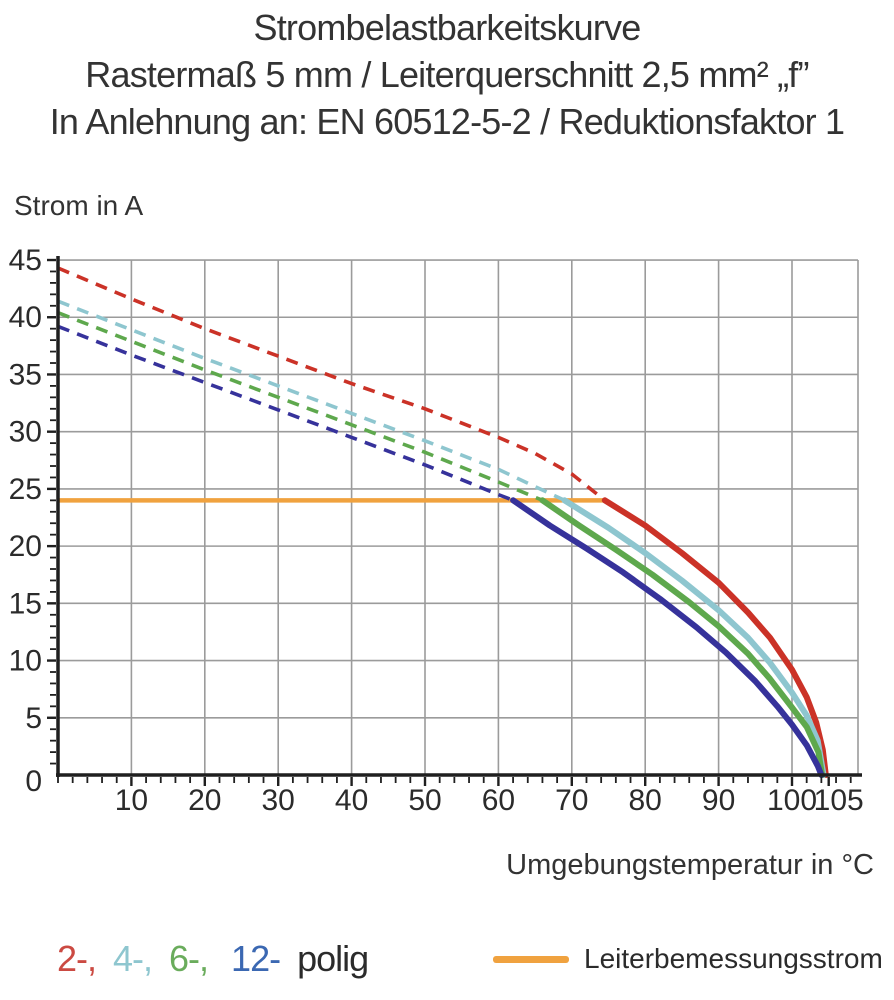  What do you see at coordinates (79, 205) in the screenshot?
I see `y-axis-title: Strom in A` at bounding box center [79, 205].